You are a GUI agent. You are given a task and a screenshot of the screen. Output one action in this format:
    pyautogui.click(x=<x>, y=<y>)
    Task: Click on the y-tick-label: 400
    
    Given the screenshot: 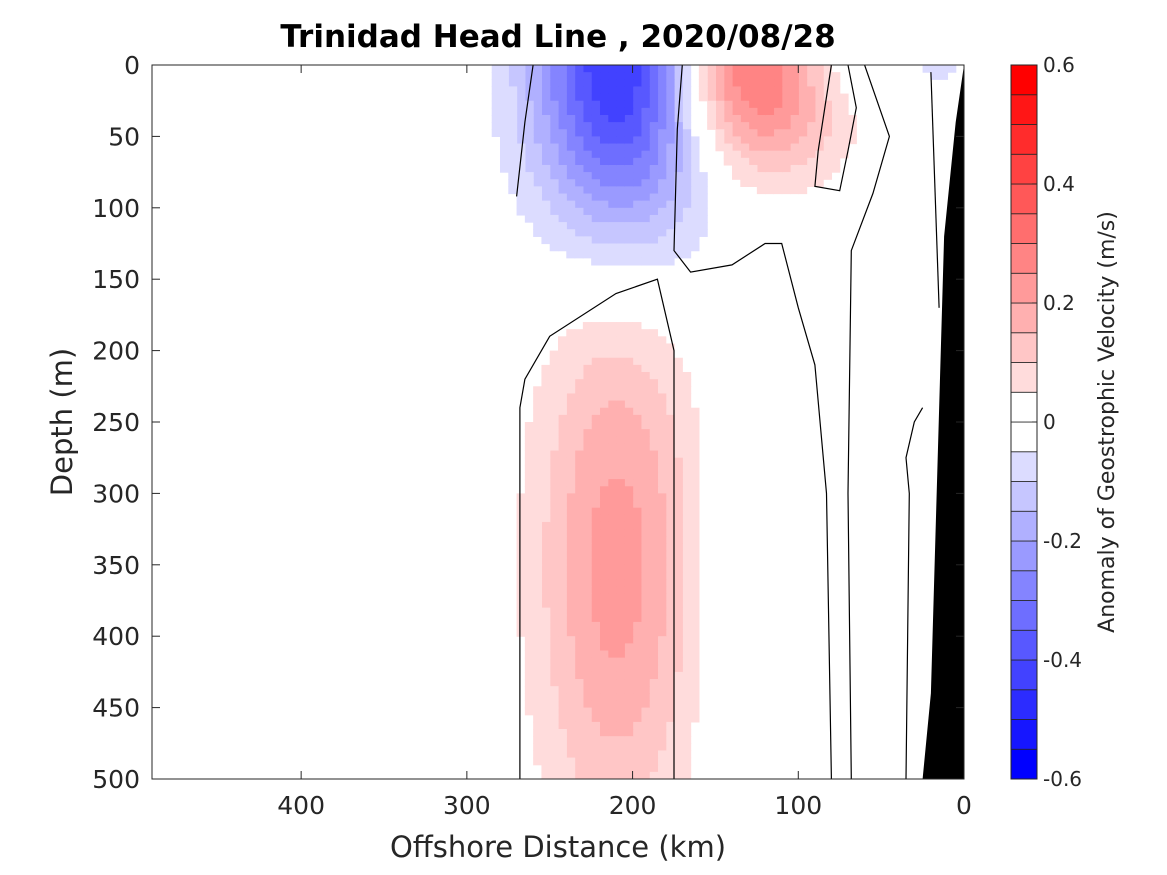 What is the action you would take?
    pyautogui.click(x=116, y=636)
    